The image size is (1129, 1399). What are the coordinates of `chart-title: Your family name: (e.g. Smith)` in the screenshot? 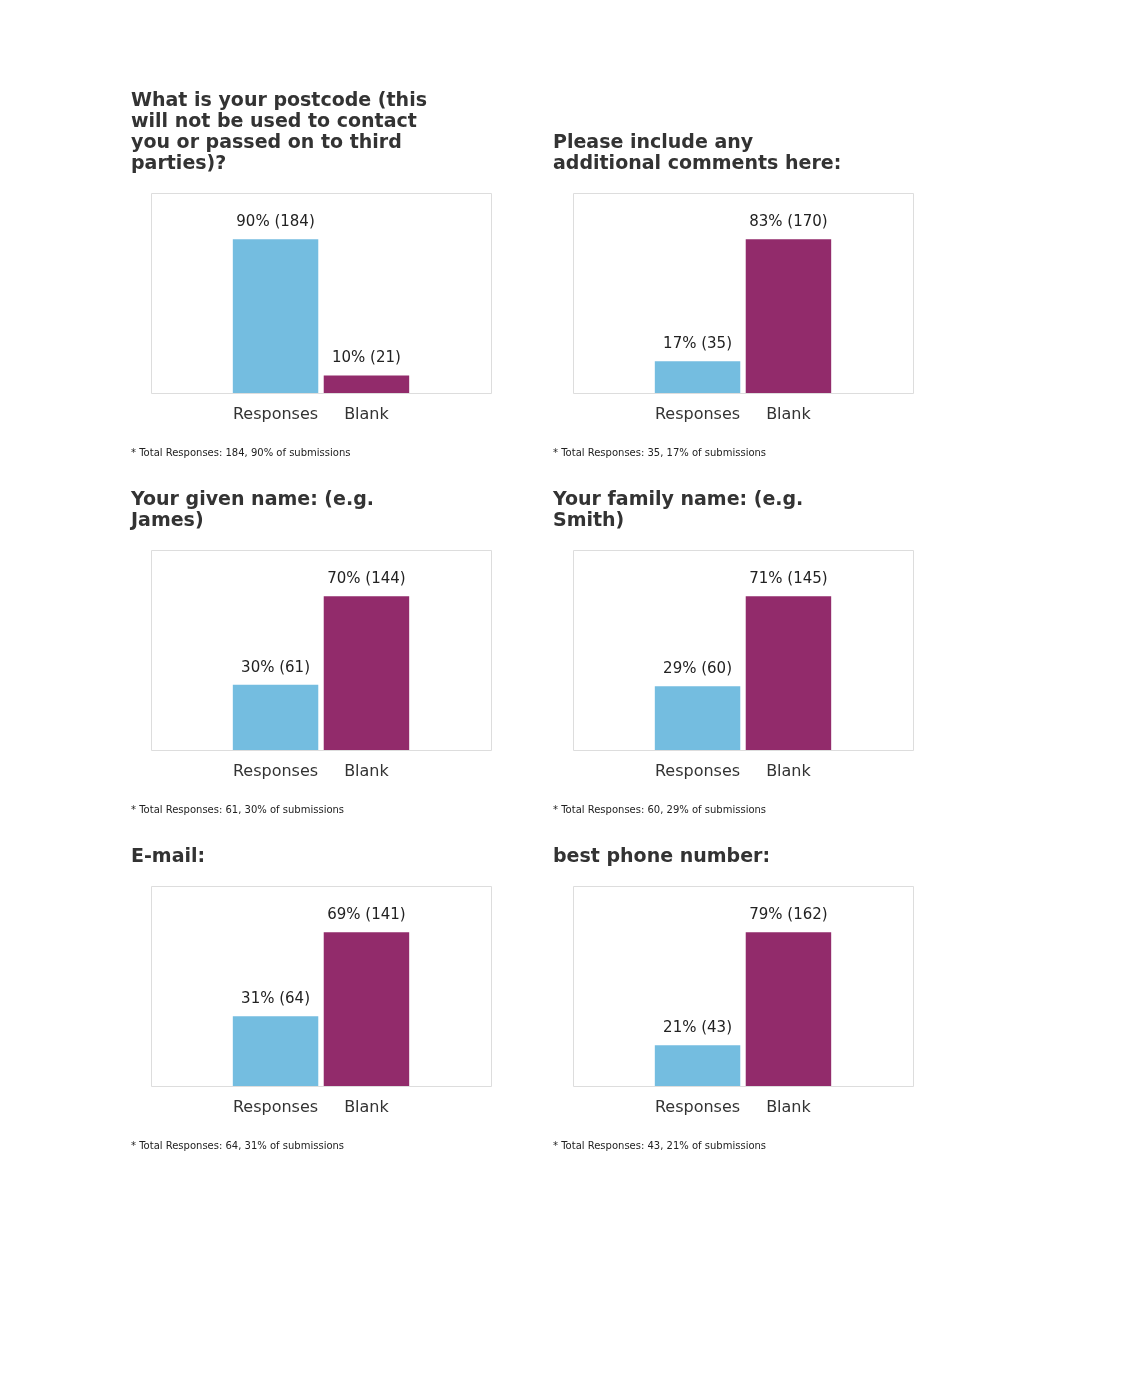 It's located at (678, 508).